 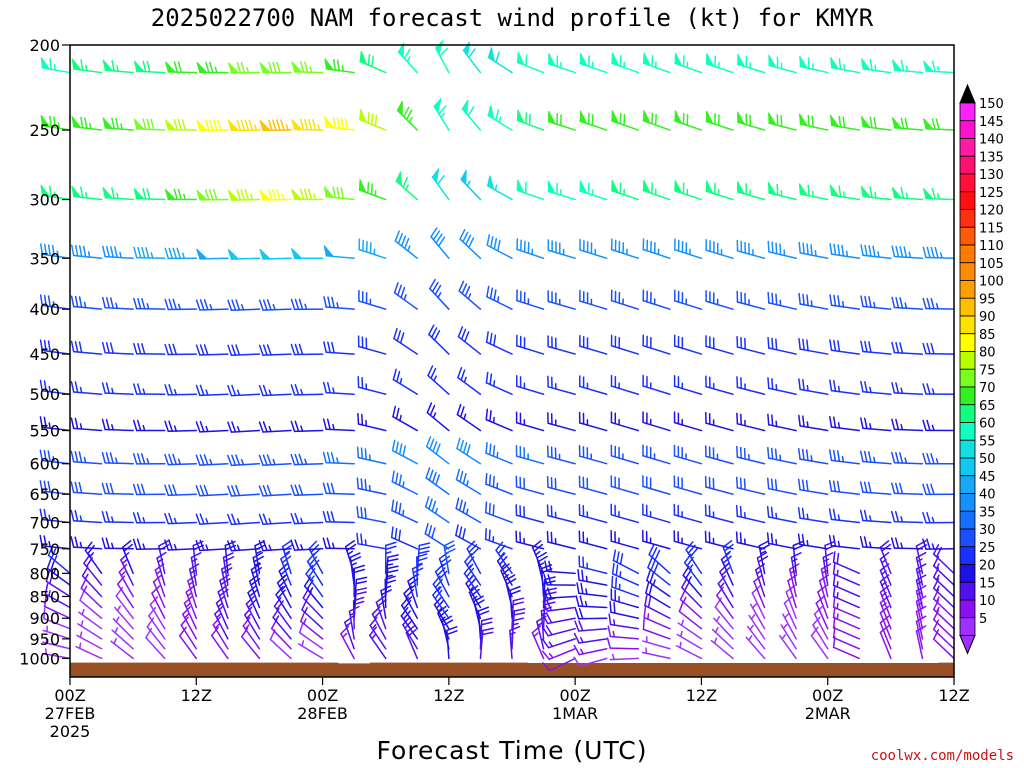 I want to click on x-tick-label: 2025, so click(x=70, y=731).